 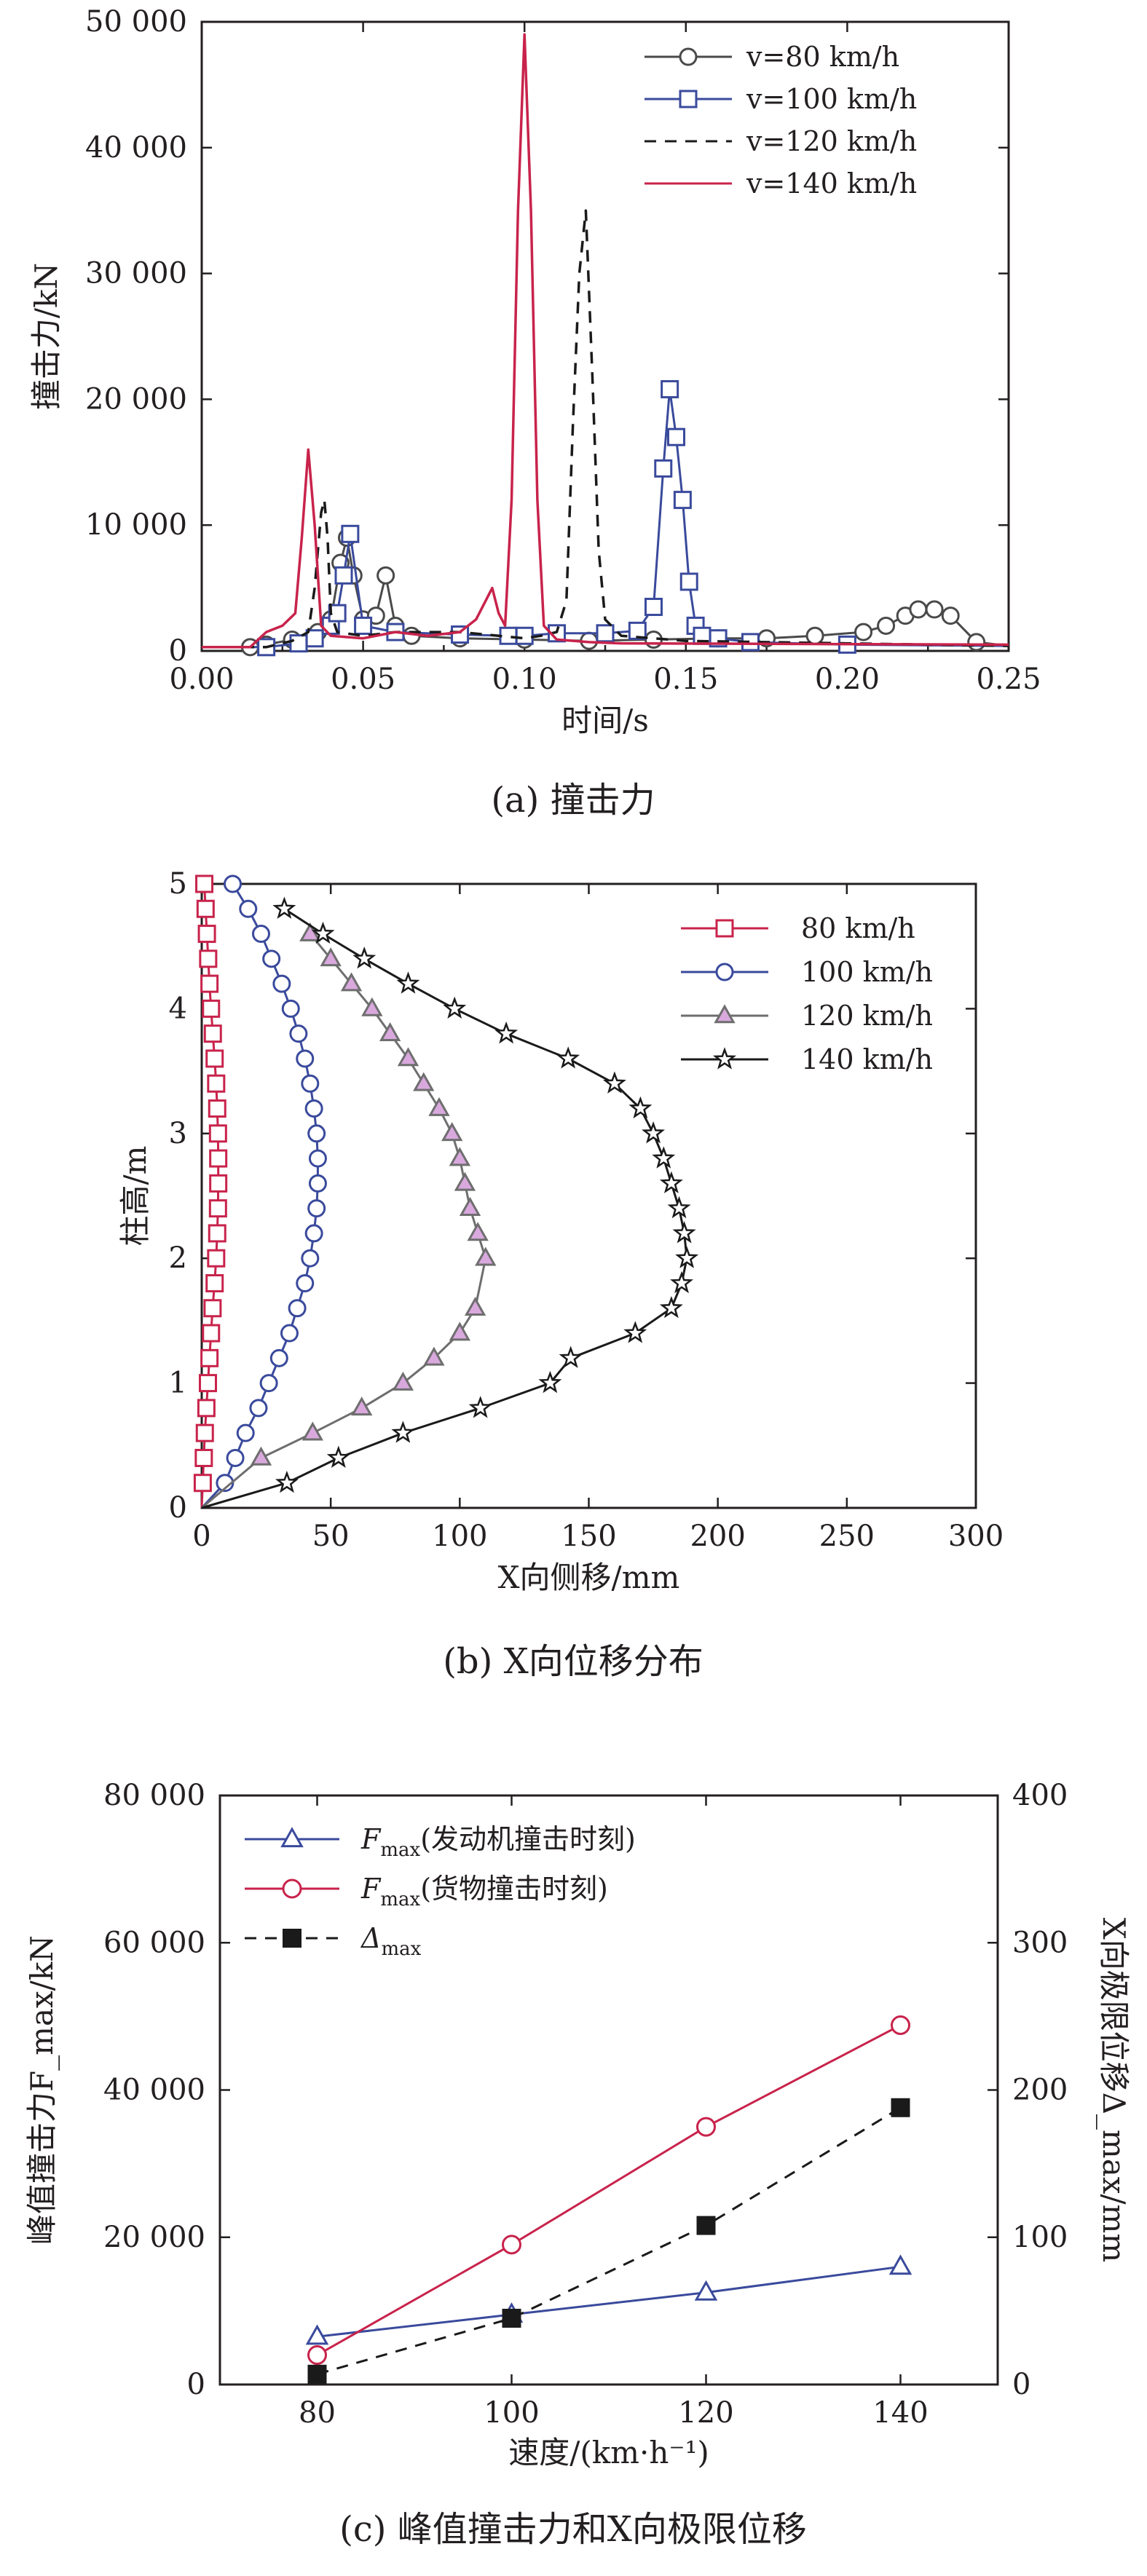 I want to click on x-tick-label: 140, so click(x=900, y=2413).